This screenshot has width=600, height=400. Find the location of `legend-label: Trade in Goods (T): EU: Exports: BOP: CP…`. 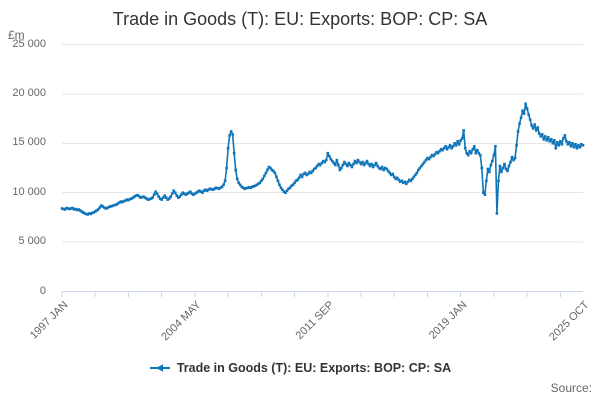

legend-label: Trade in Goods (T): EU: Exports: BOP: CP… is located at coordinates (314, 368).